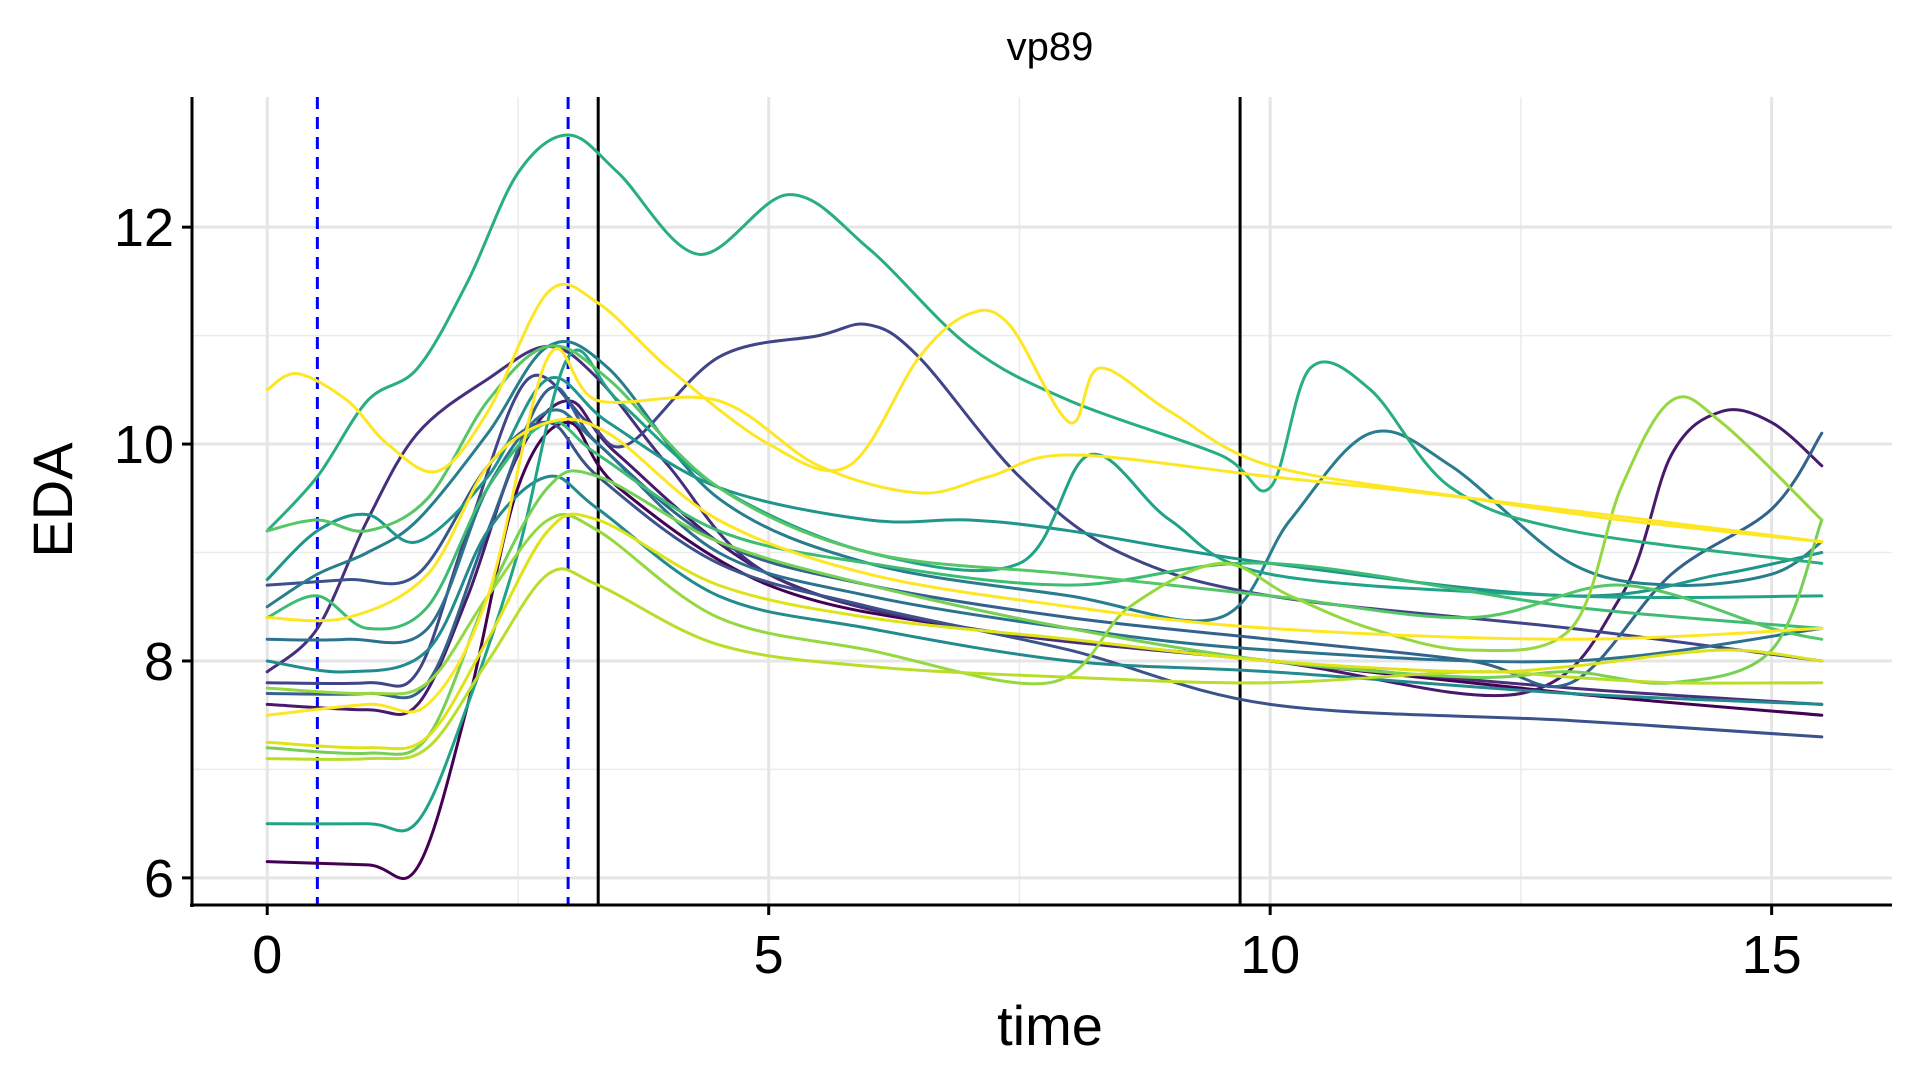  I want to click on x-tick-label: 15, so click(1772, 955).